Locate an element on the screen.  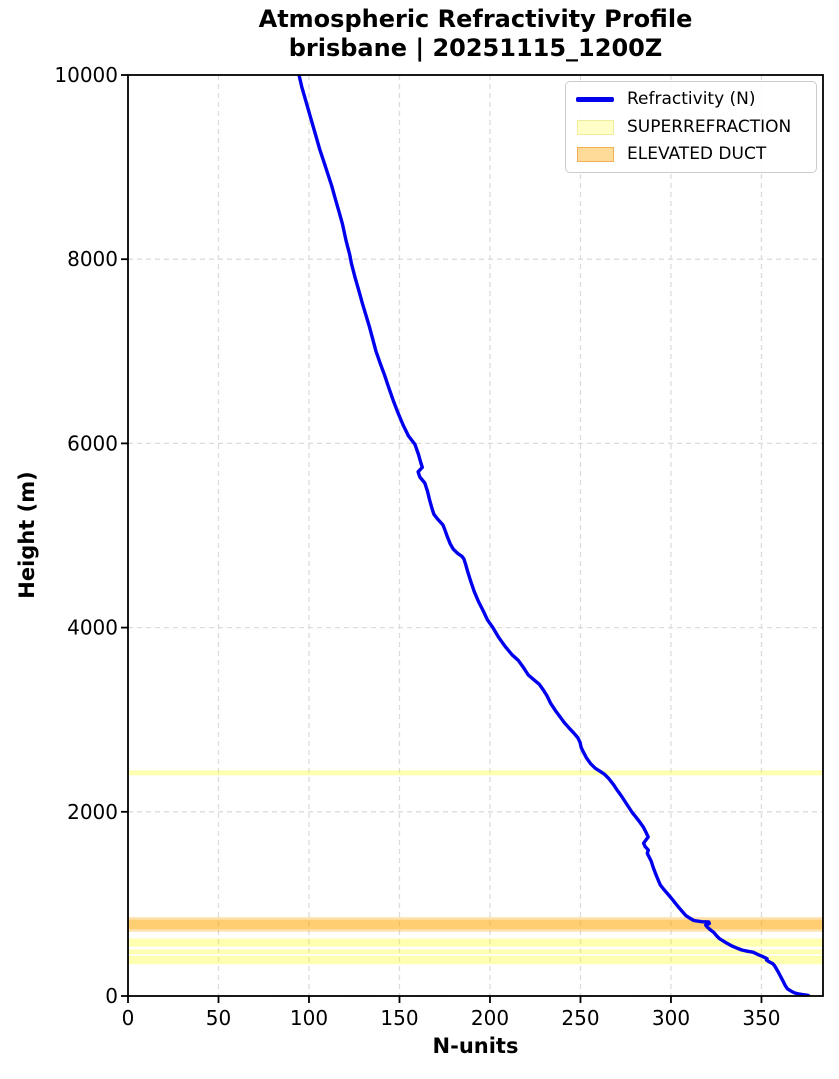
superrefraction-patch-swatch is located at coordinates (595, 127).